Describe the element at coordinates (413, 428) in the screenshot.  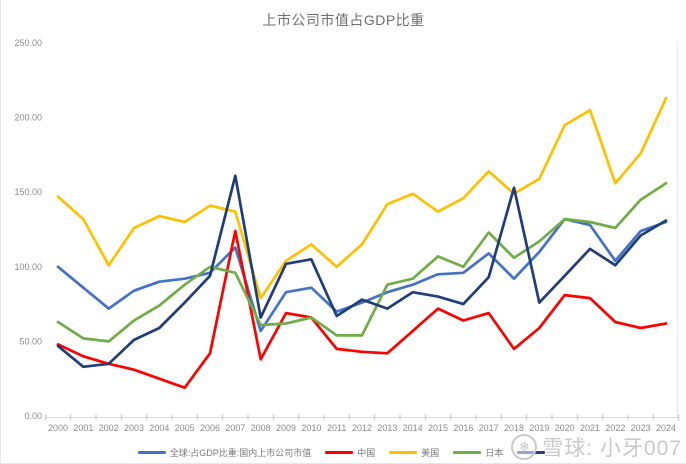
I see `x-tick-label: 2014` at that location.